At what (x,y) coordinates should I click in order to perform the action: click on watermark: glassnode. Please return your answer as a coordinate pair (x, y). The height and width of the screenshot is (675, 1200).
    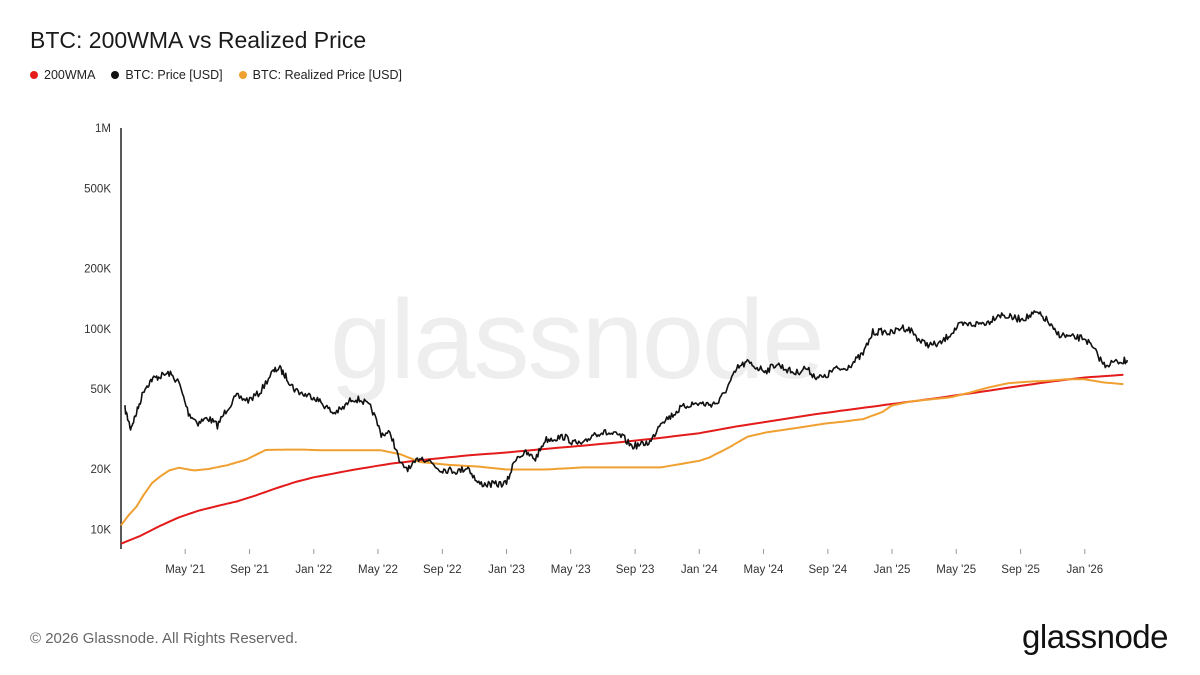
    Looking at the image, I should click on (577, 339).